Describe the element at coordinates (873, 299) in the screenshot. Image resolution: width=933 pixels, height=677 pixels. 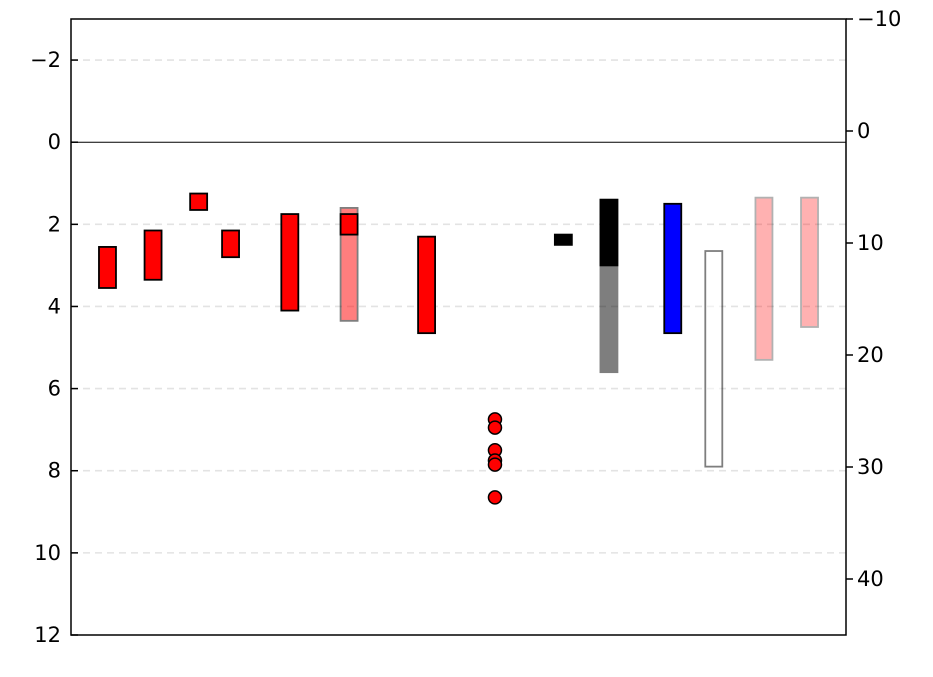
I see `right-y-axis: −10 0 10 20 30 40` at that location.